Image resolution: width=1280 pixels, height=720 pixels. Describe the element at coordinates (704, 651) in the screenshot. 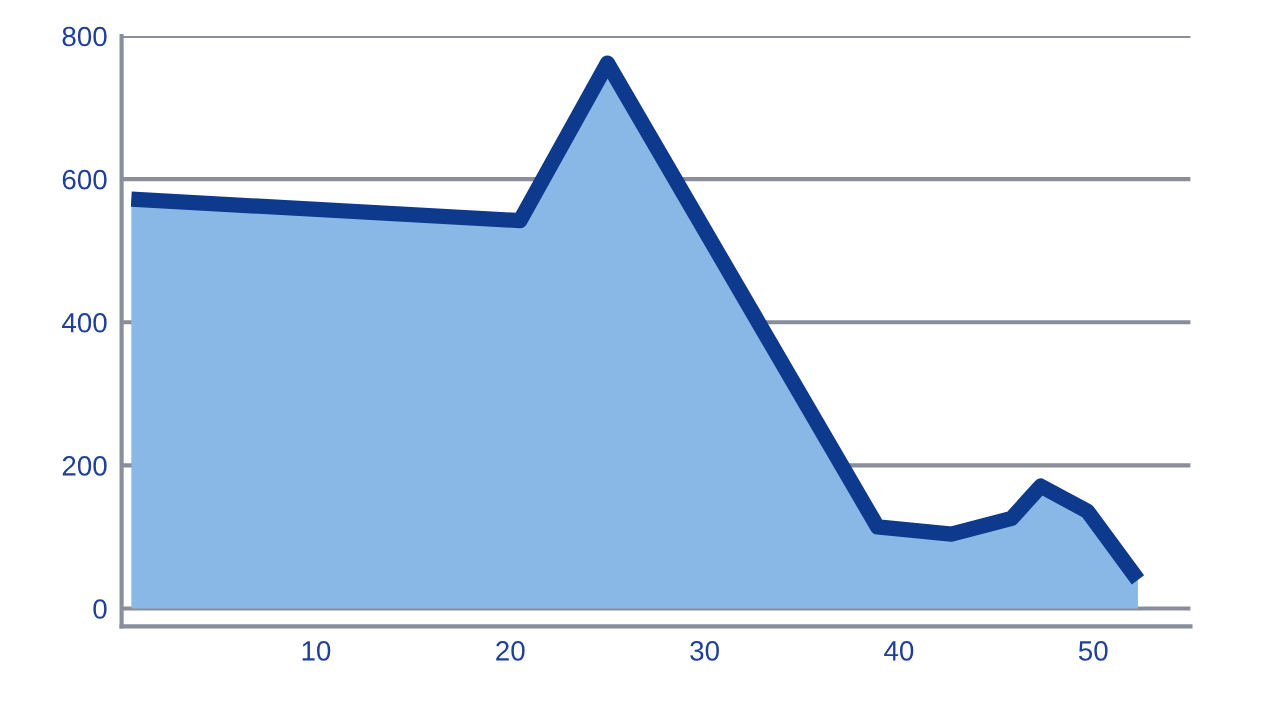

I see `x-tick-label: 30` at that location.